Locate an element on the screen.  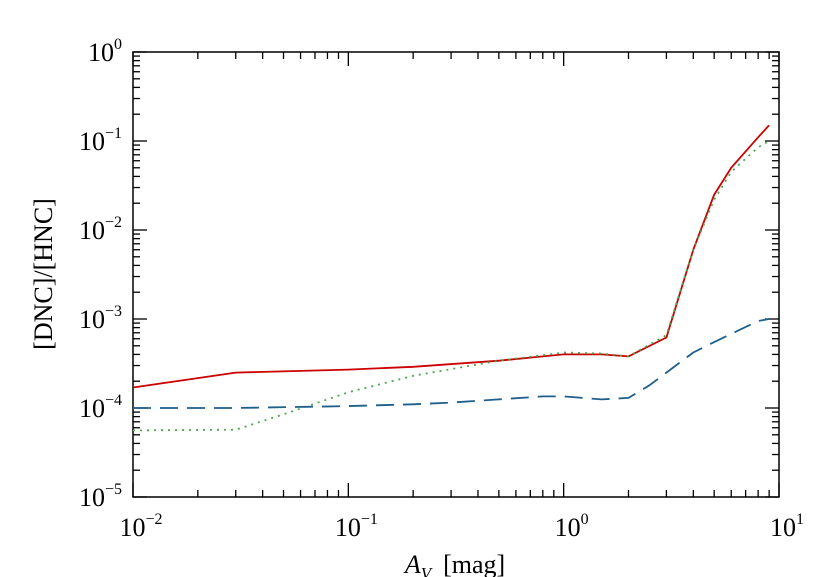
x-tick-label: 10⁻¹ is located at coordinates (356, 526).